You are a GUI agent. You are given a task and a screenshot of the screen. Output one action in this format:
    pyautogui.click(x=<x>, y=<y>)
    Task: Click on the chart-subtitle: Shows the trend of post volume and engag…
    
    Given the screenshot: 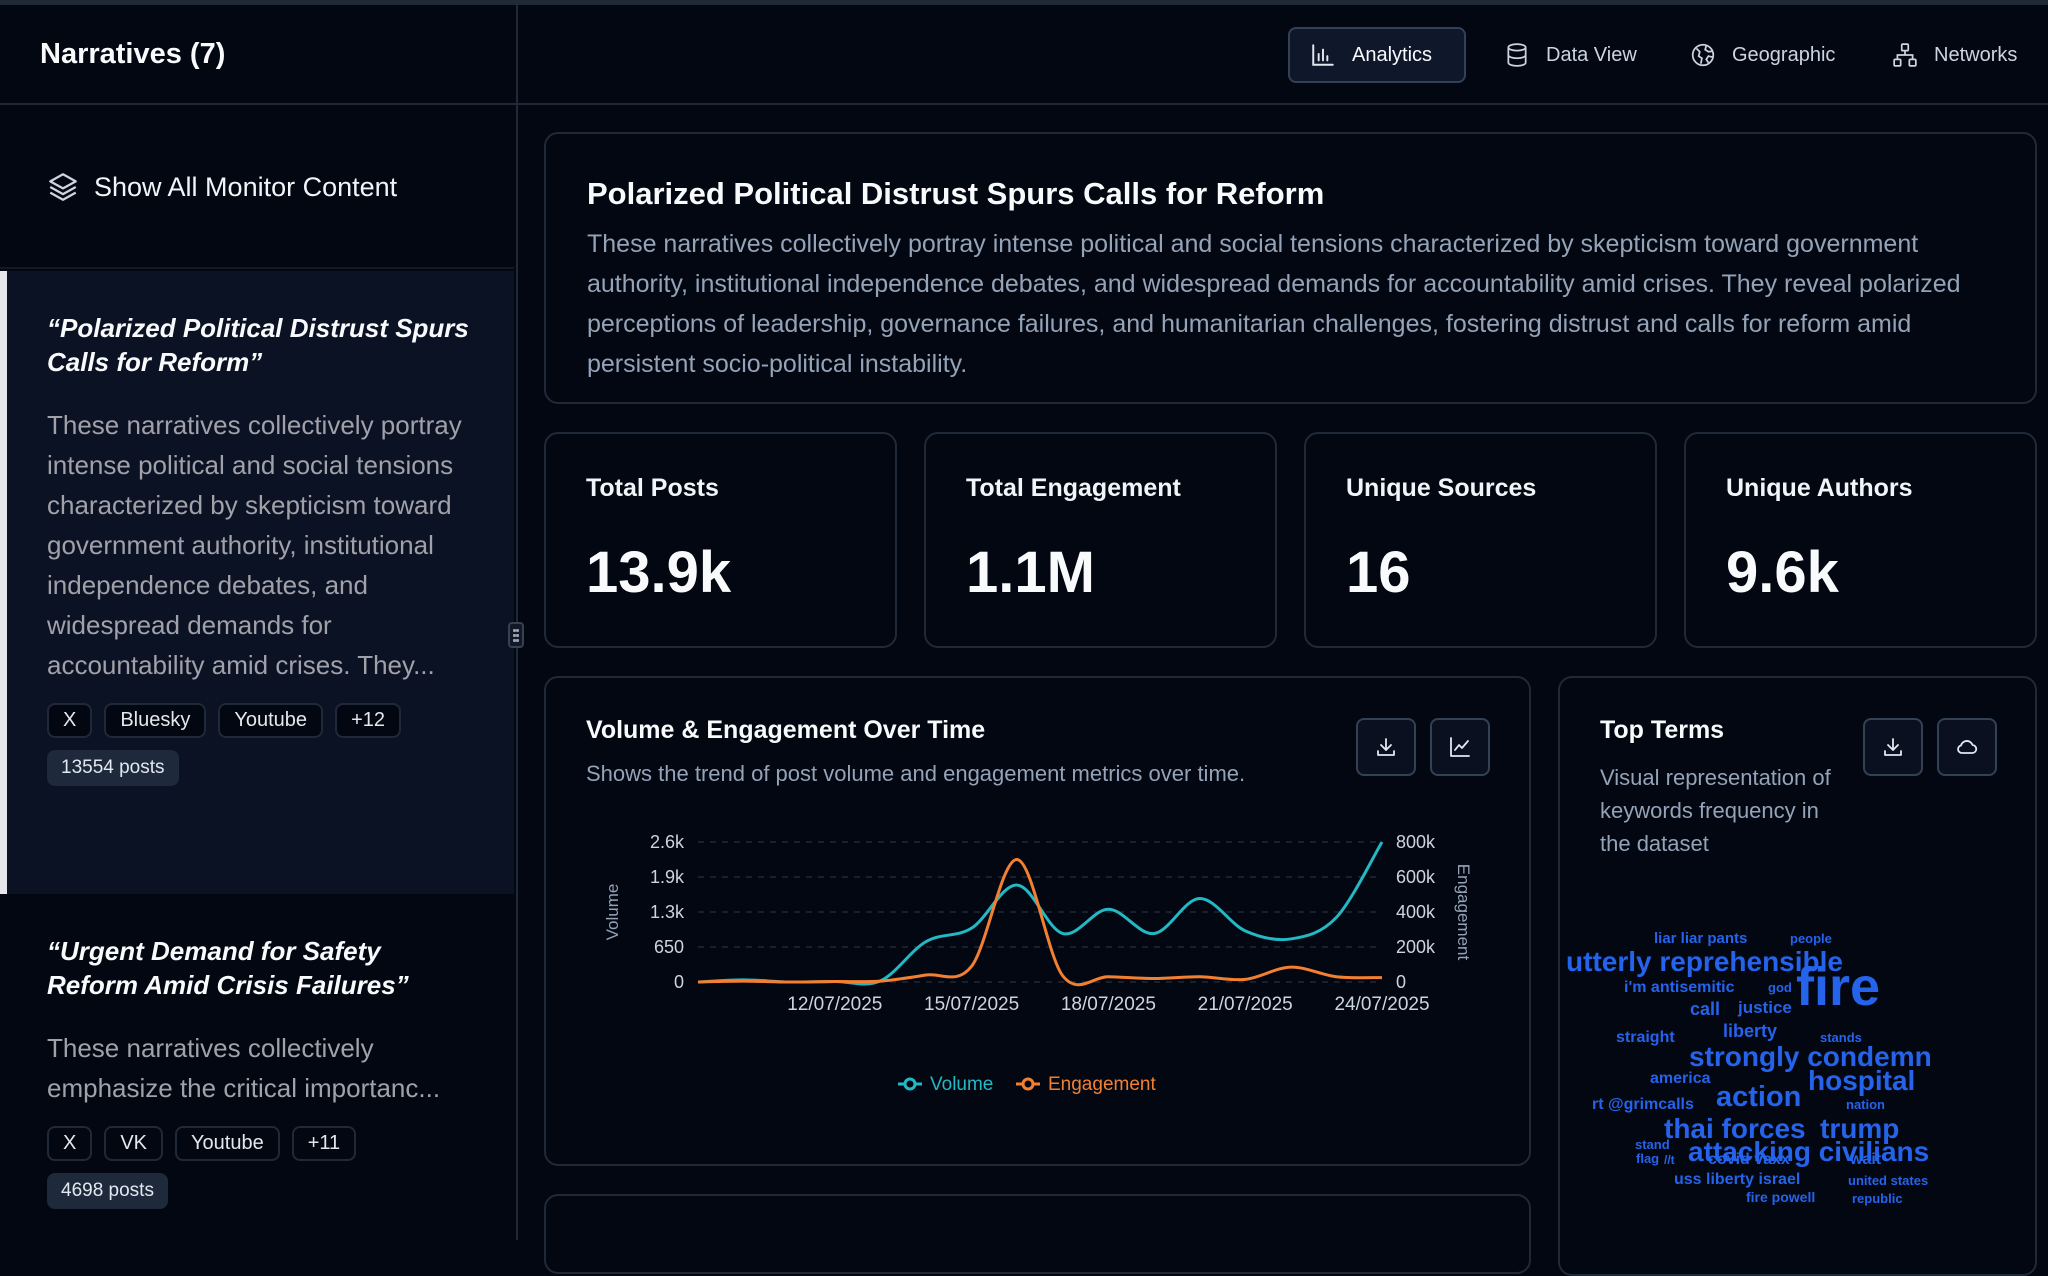 What is the action you would take?
    pyautogui.click(x=916, y=773)
    